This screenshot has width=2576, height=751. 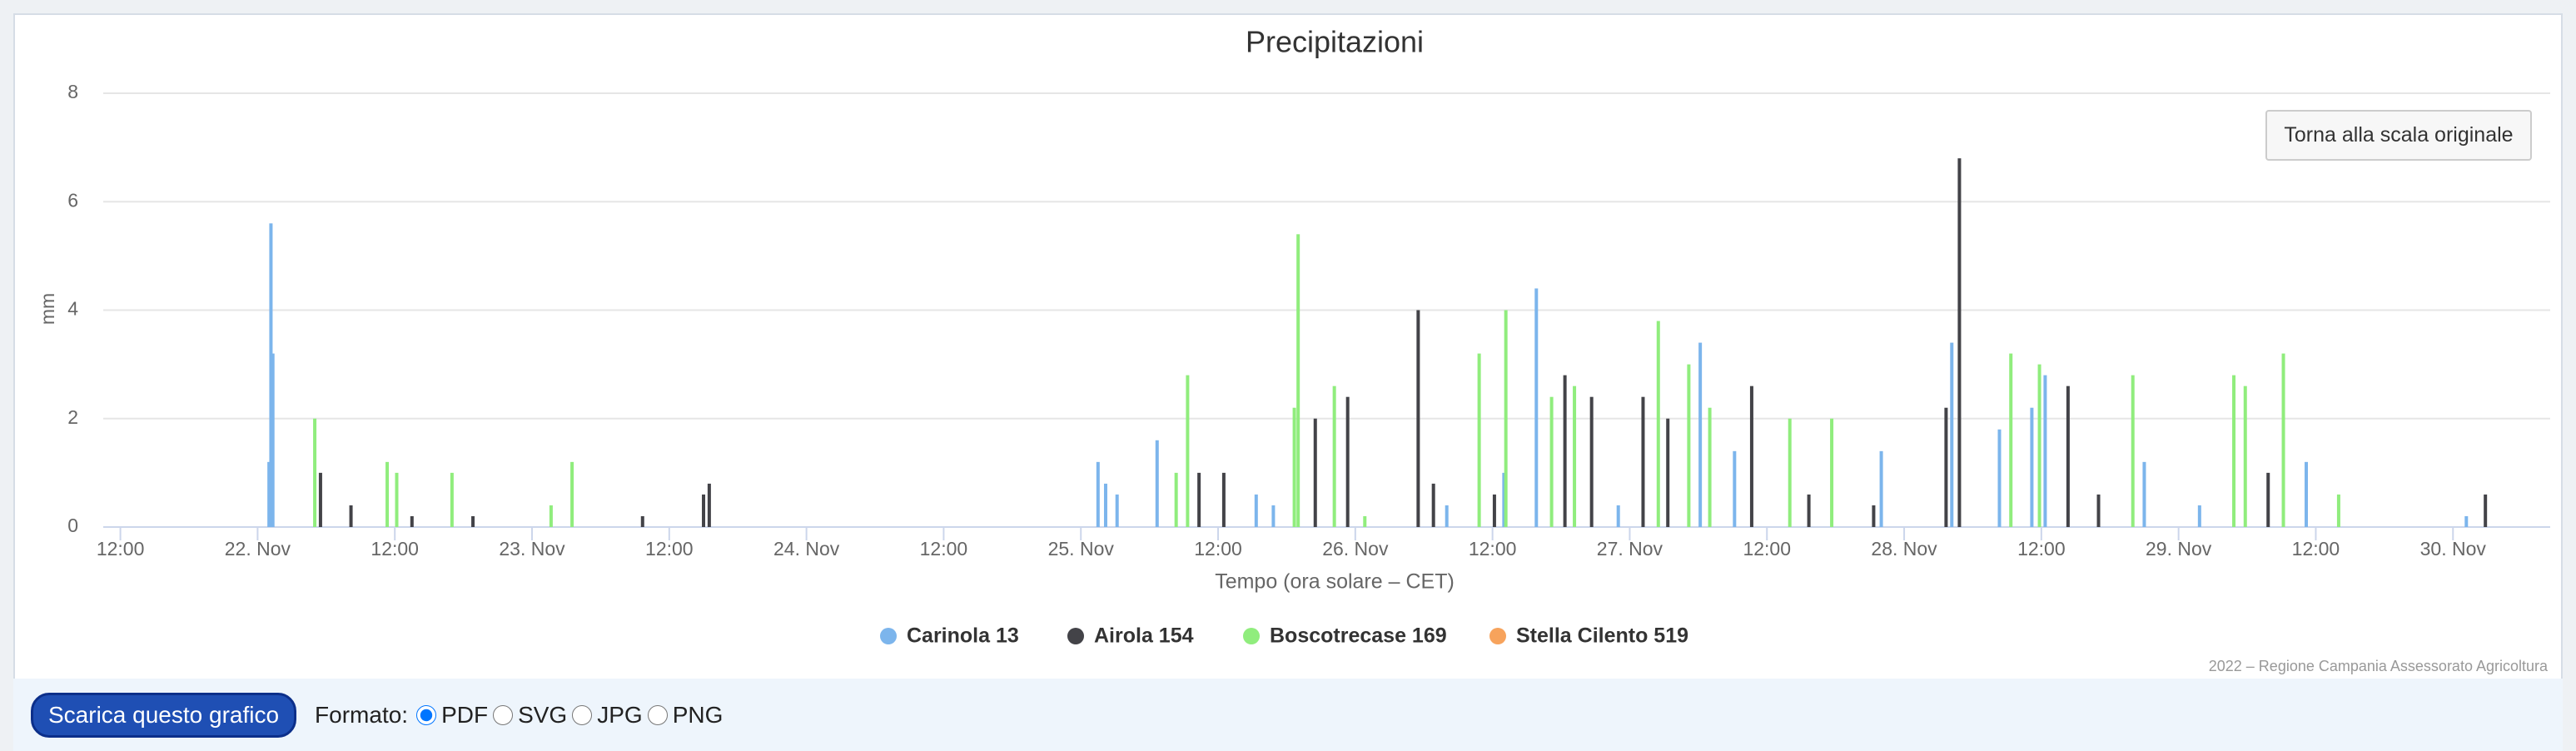 I want to click on reset-zoom-button: Torna alla scala originale, so click(x=2398, y=135).